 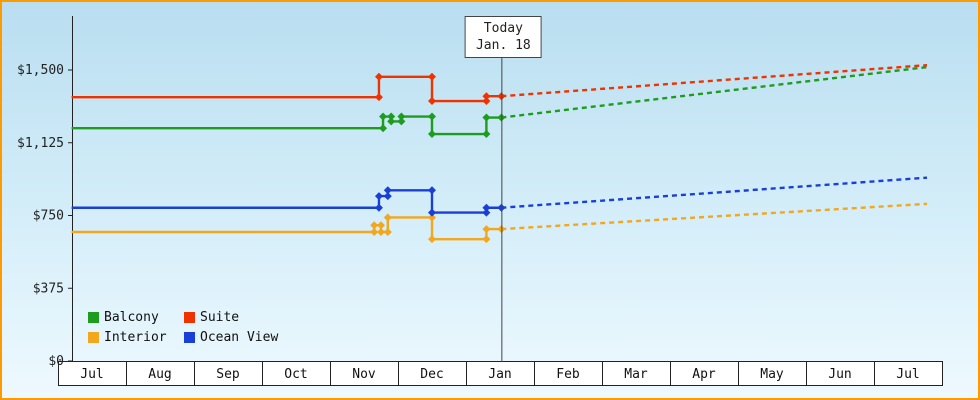 I want to click on svg-text: Jun, so click(x=839, y=374).